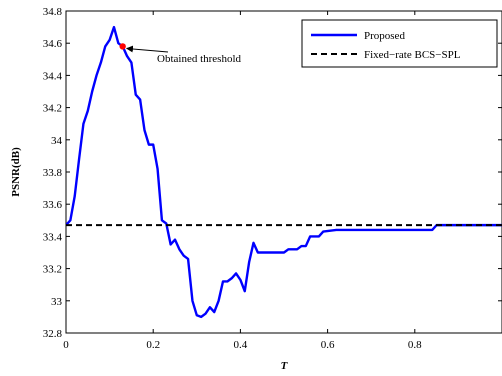 This screenshot has width=502, height=376. Describe the element at coordinates (53, 334) in the screenshot. I see `y-tick-label: 32.8` at that location.